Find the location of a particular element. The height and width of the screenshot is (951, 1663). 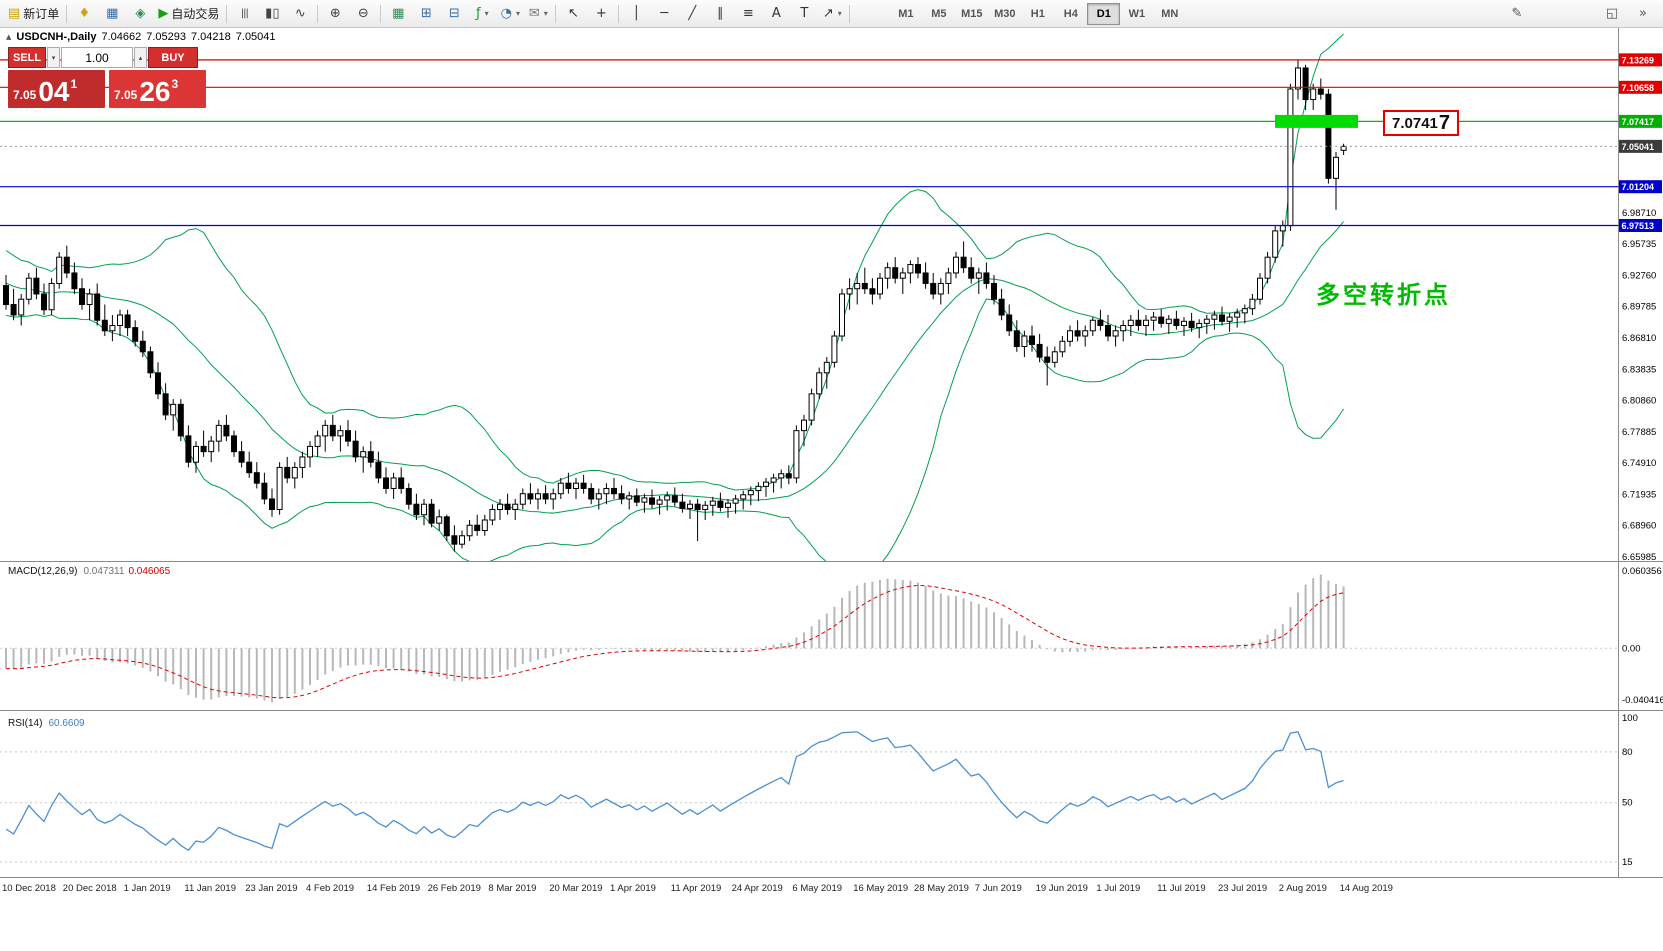

horizontal-line-button: ─ is located at coordinates (664, 14).